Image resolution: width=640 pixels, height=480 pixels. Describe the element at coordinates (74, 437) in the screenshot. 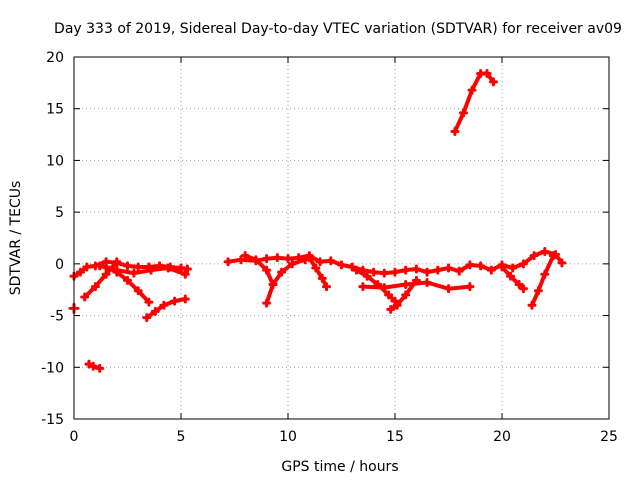

I see `x-tick-label: 0` at that location.